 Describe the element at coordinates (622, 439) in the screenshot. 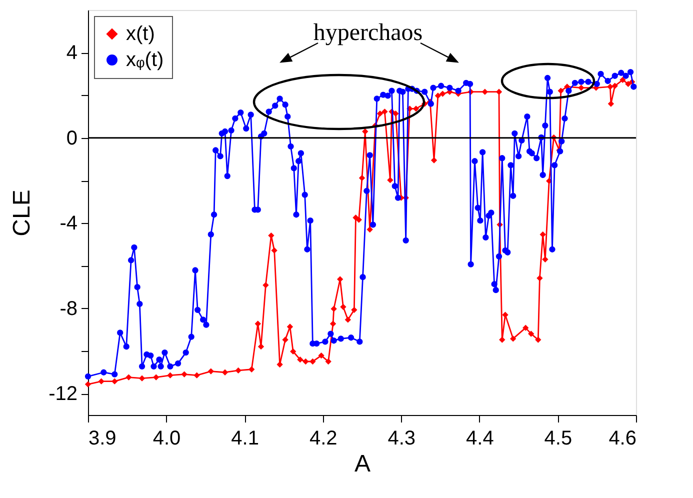

I see `x-tick-label: 4.6` at that location.